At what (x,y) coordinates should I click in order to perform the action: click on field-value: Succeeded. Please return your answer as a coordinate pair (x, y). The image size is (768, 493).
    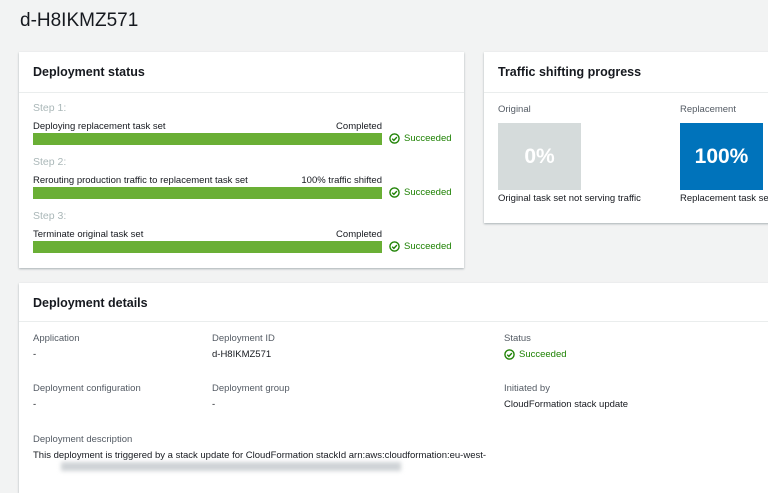
    Looking at the image, I should click on (535, 354).